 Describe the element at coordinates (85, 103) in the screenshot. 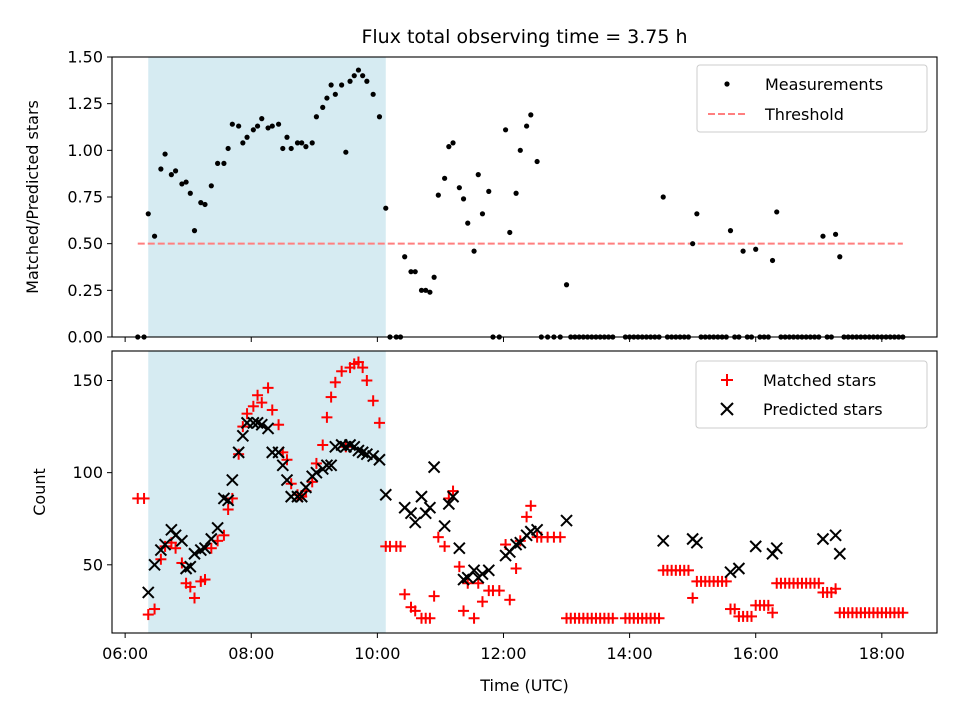

I see `top-y-tick-label: 1.25` at that location.